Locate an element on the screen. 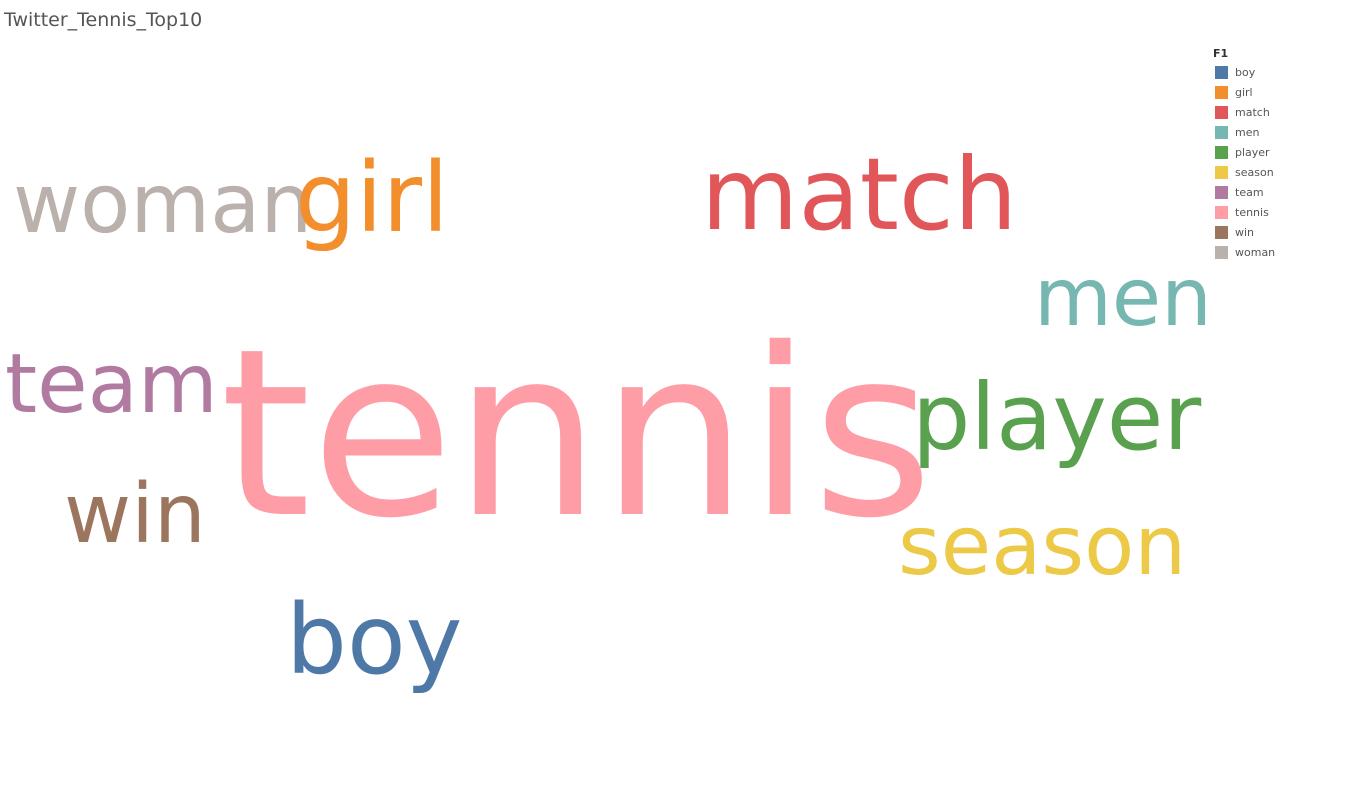 The height and width of the screenshot is (786, 1352). legend-item-player: player is located at coordinates (1244, 152).